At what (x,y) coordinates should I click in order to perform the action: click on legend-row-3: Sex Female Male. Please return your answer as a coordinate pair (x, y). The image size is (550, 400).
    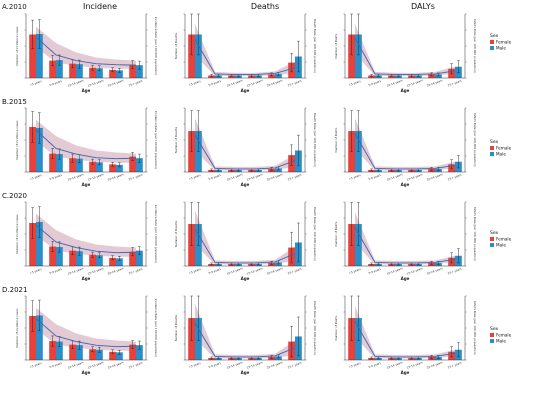
    Looking at the image, I should click on (501, 239).